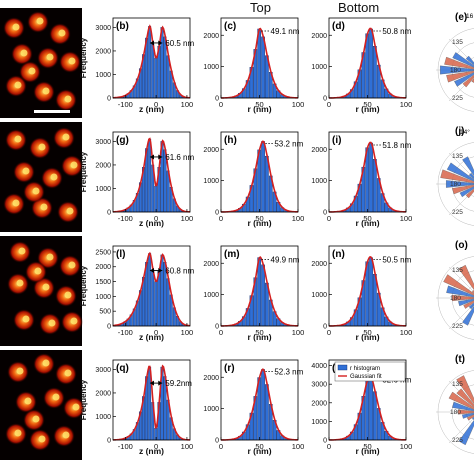 This screenshot has width=474, height=474. What do you see at coordinates (336, 140) in the screenshot?
I see `panel-label: (i)` at bounding box center [336, 140].